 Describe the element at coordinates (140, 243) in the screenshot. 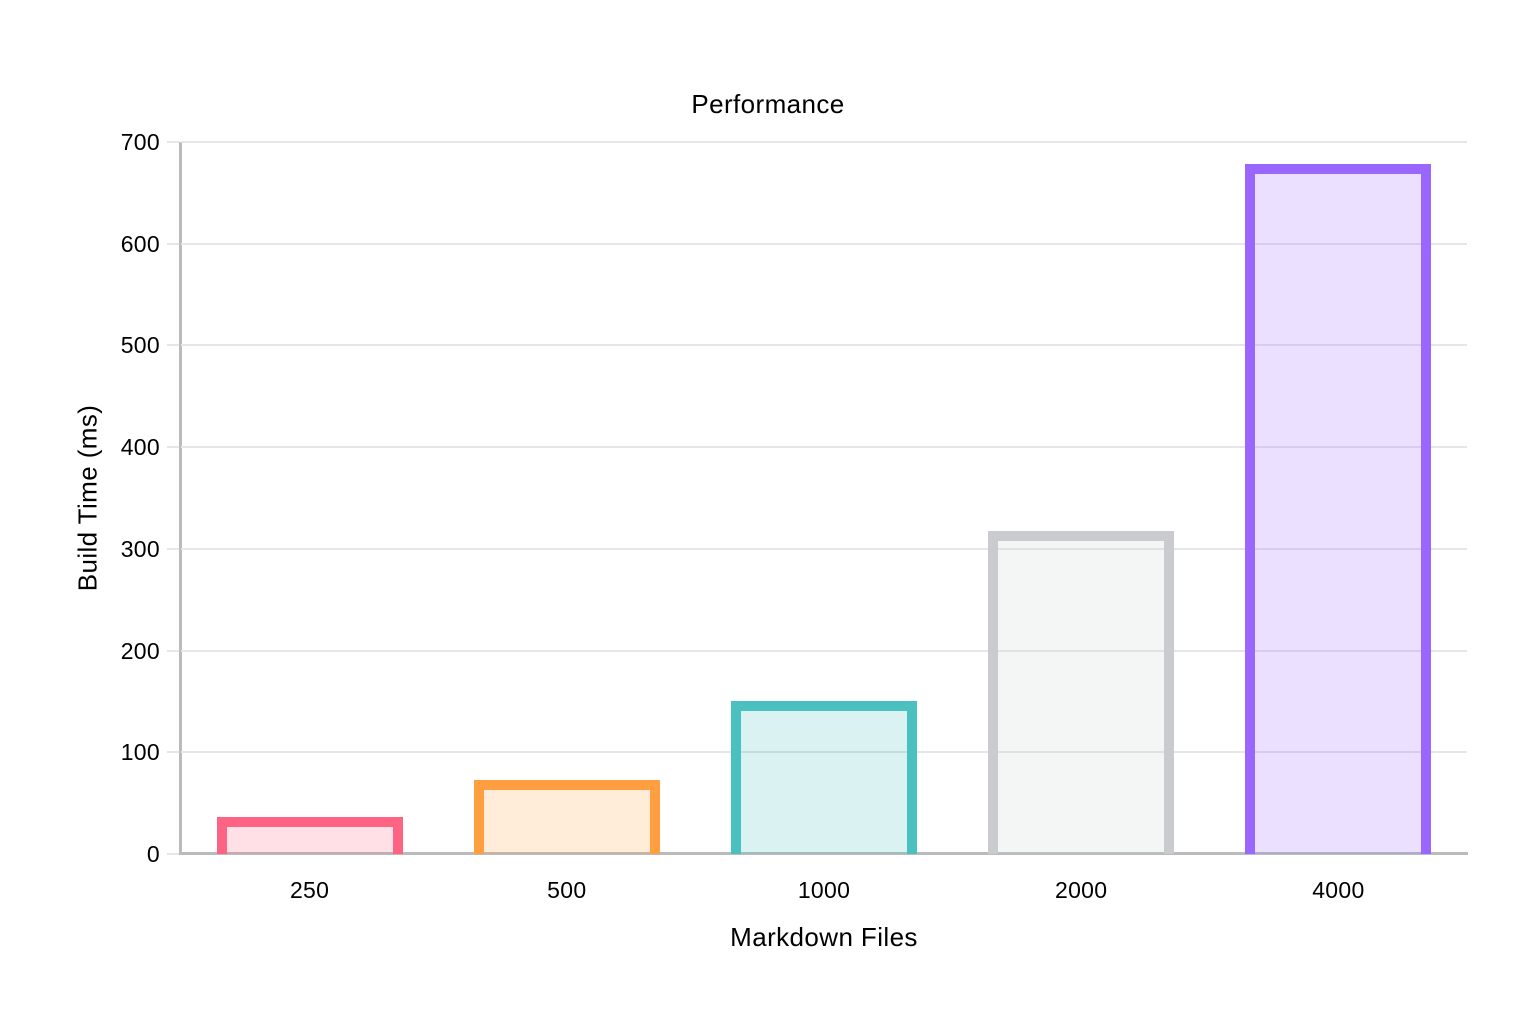

I see `y-tick-label-600: 600` at that location.